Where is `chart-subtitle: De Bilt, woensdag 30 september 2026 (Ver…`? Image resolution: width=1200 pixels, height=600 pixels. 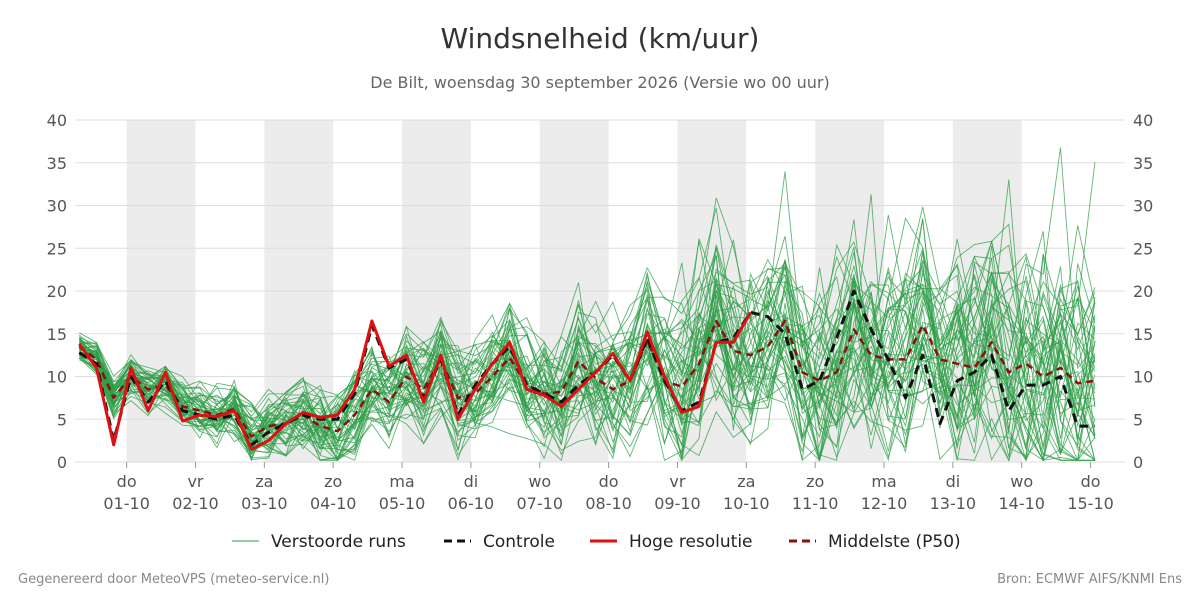
chart-subtitle: De Bilt, woensdag 30 september 2026 (Ver… is located at coordinates (600, 82).